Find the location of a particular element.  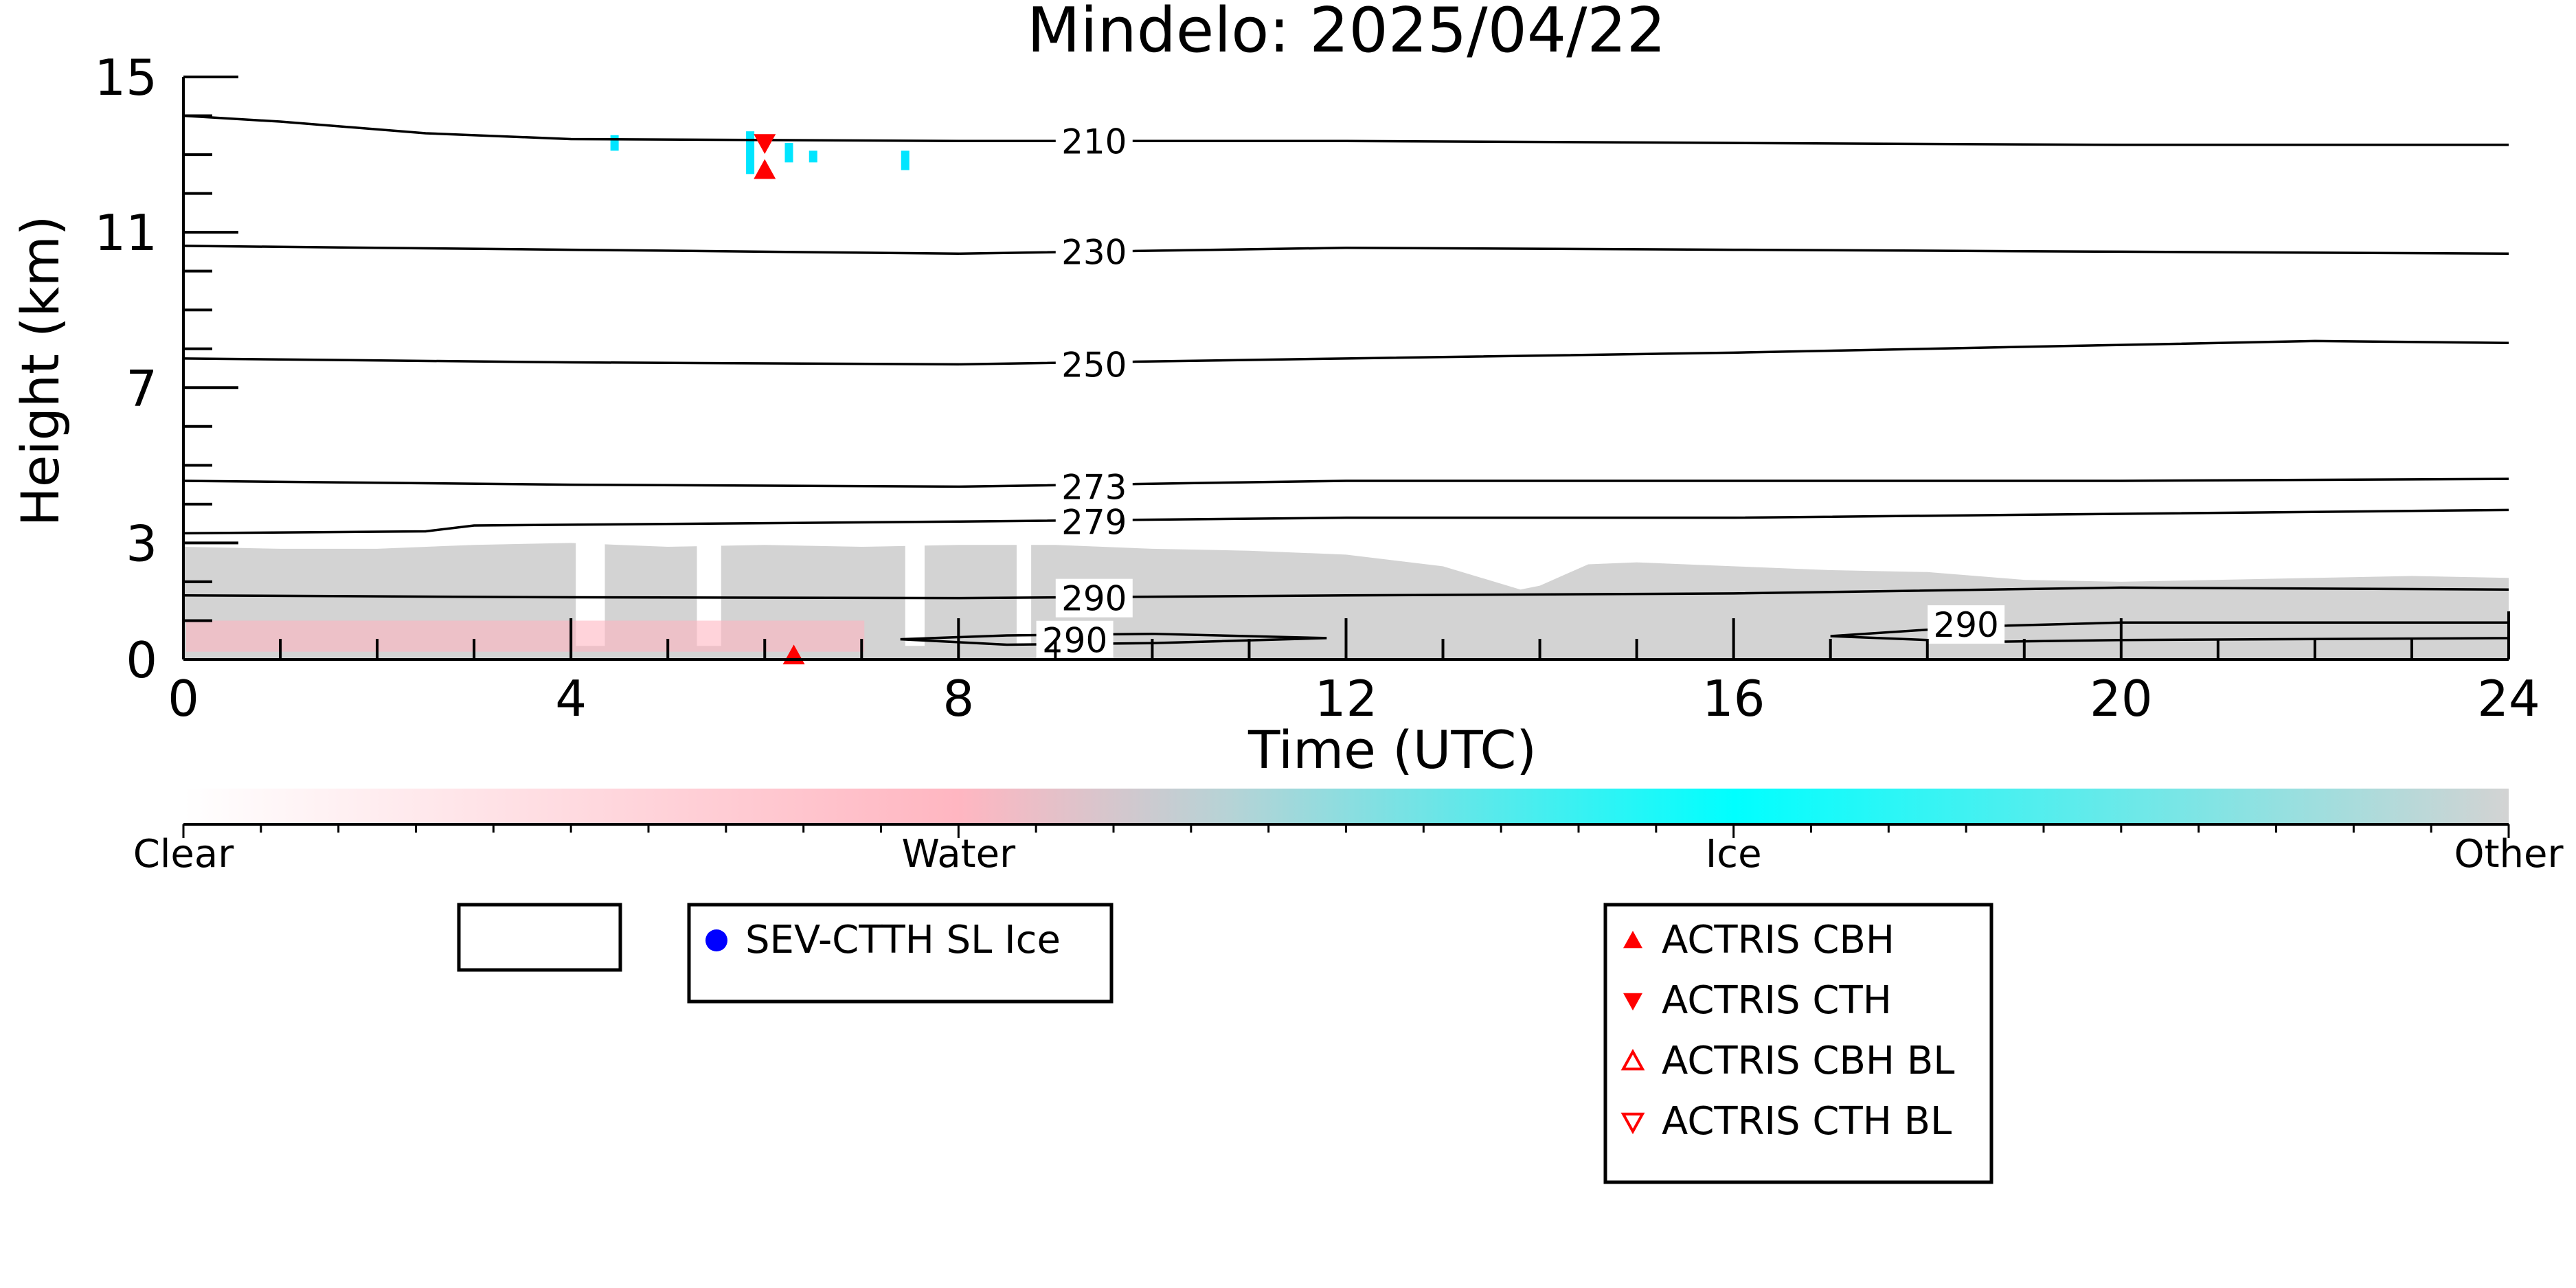

contour-label: 279 is located at coordinates (1094, 522).